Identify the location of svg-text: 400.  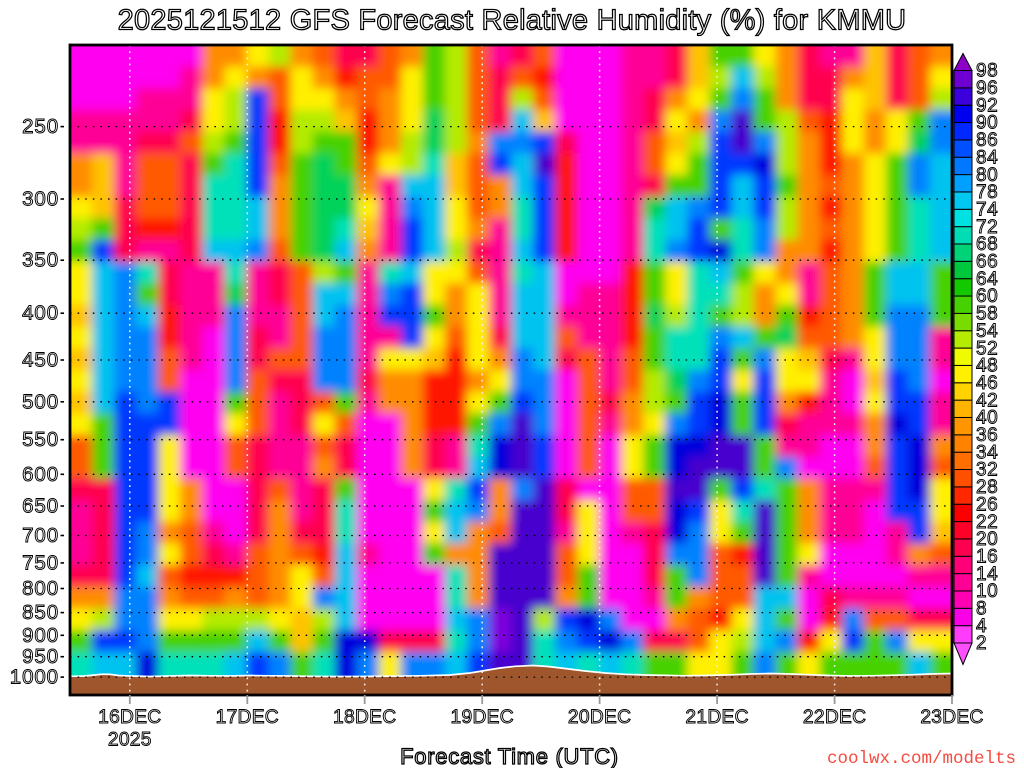
(40, 313).